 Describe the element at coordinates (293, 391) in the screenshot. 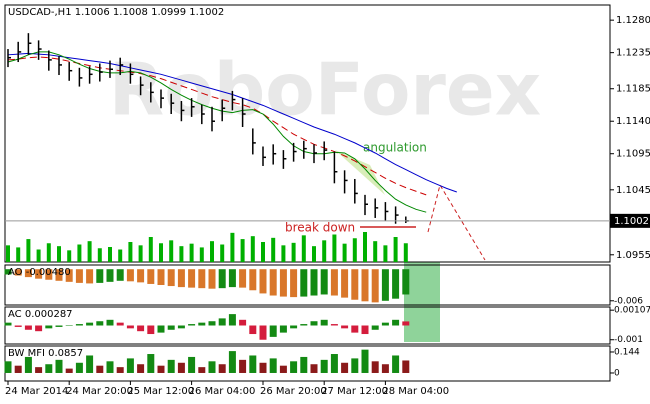

I see `x-tick-label: 26 Mar 20:00` at that location.